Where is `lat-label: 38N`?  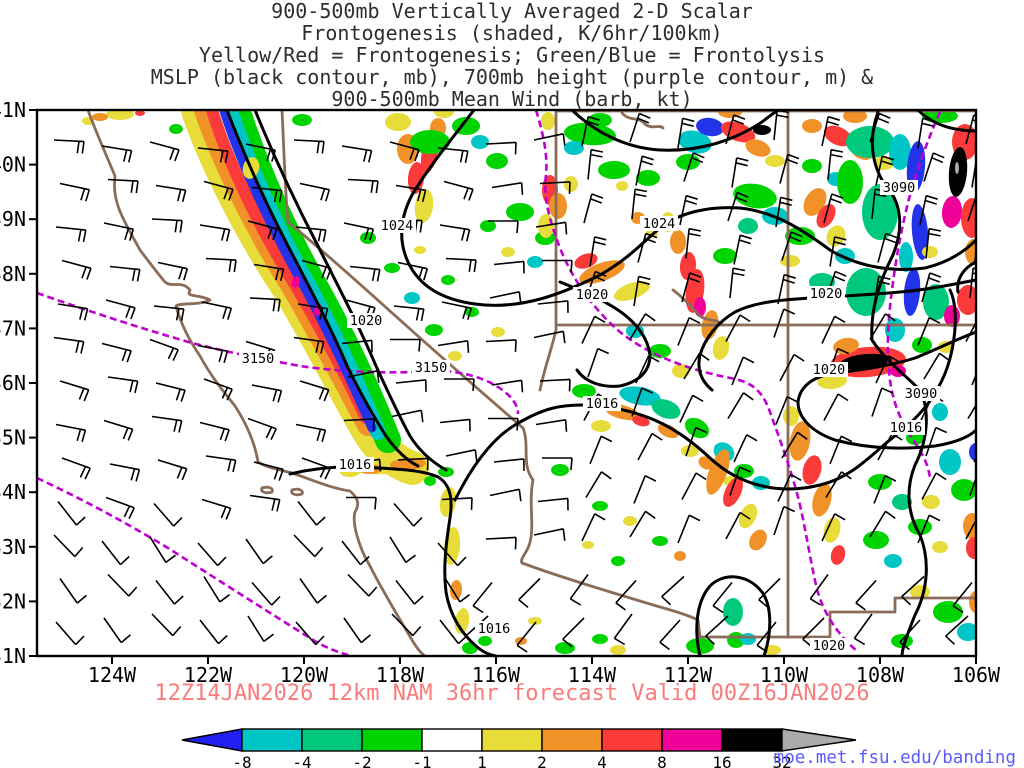 lat-label: 38N is located at coordinates (13, 274).